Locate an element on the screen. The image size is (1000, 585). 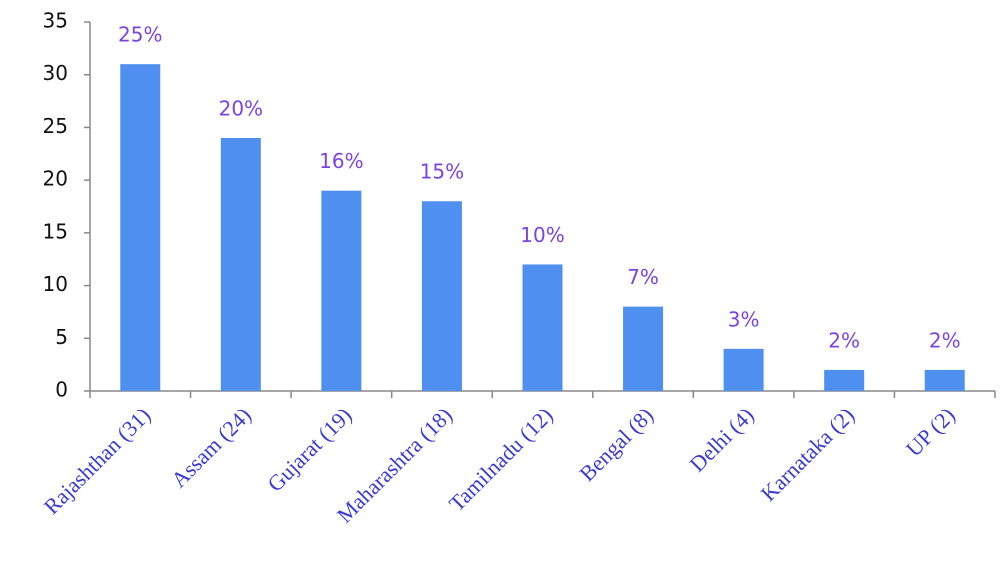
data-label: 16% is located at coordinates (341, 161).